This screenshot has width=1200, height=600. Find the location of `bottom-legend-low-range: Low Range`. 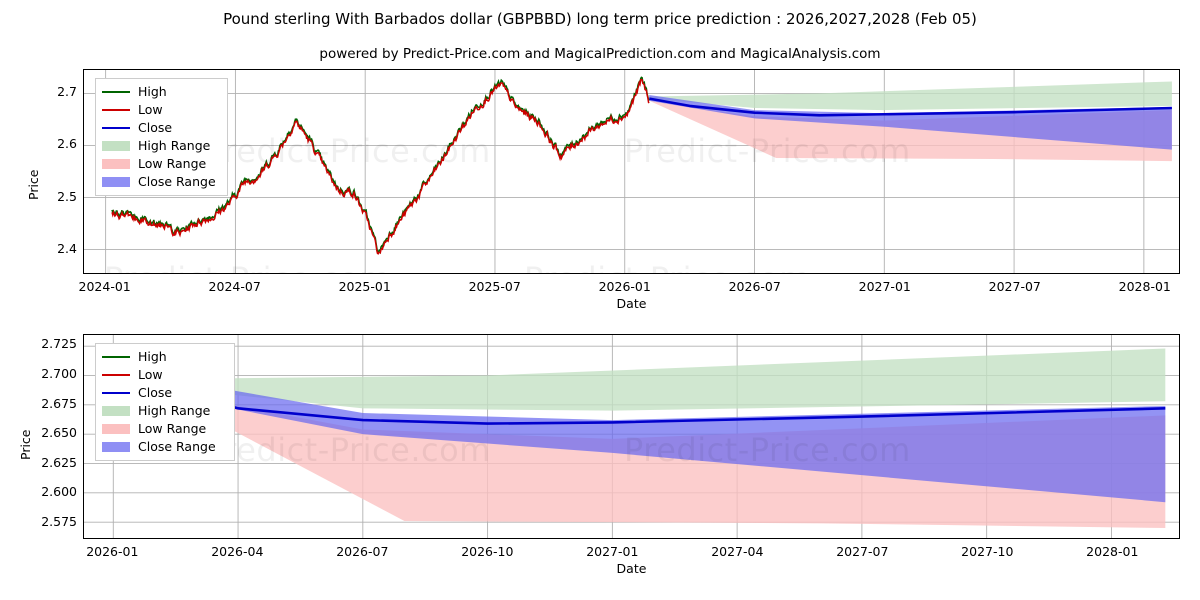

bottom-legend-low-range: Low Range is located at coordinates (164, 429).